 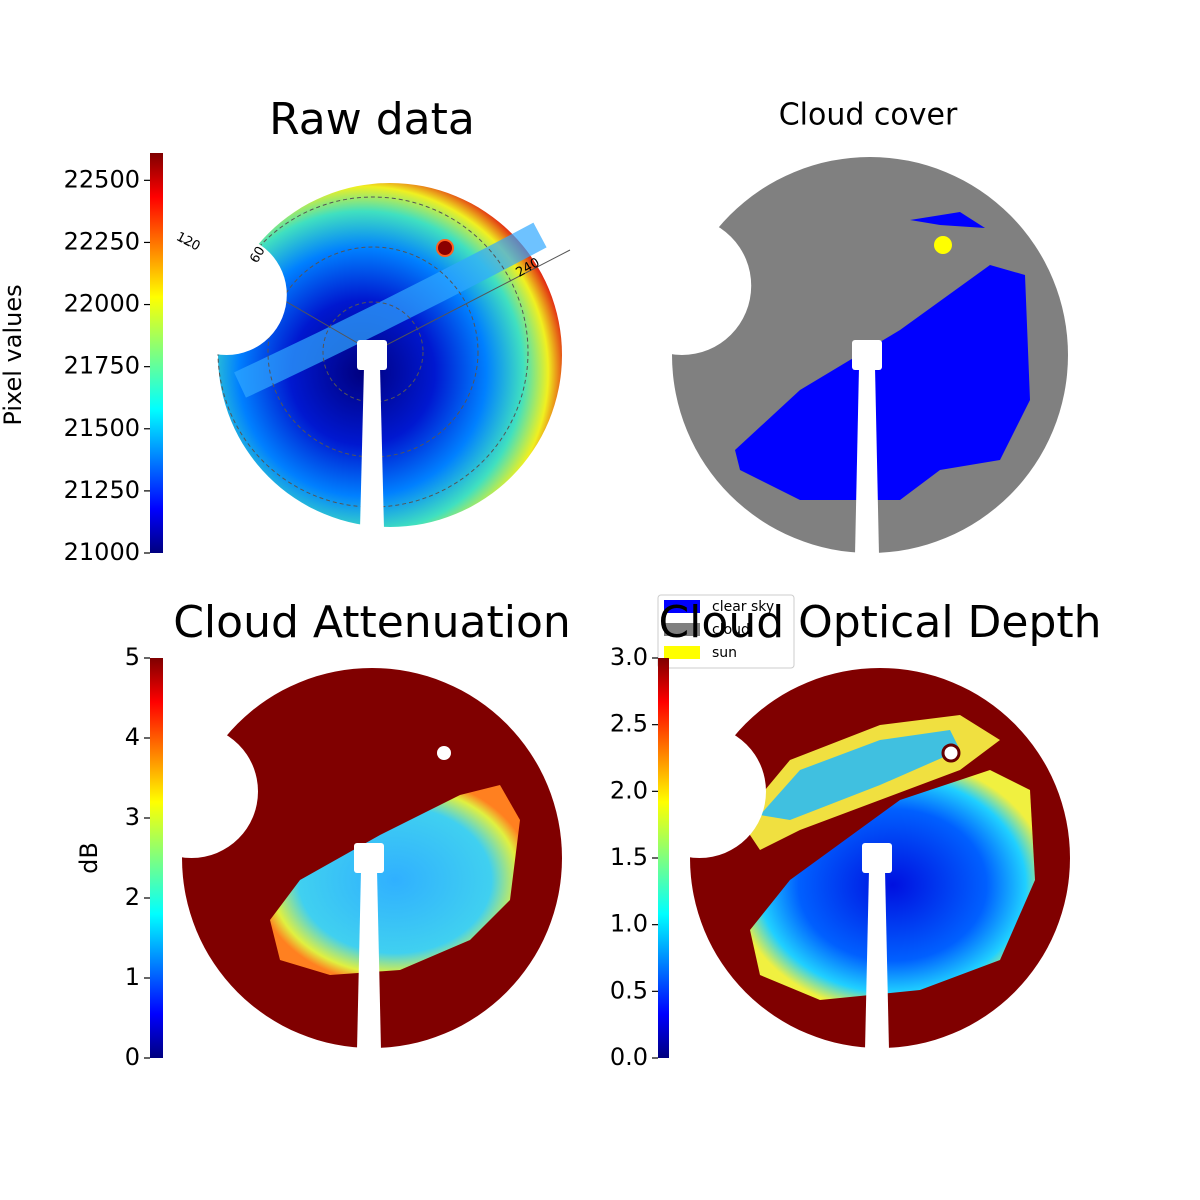 What do you see at coordinates (102, 366) in the screenshot?
I see `colorbar-tick-label: 21750` at bounding box center [102, 366].